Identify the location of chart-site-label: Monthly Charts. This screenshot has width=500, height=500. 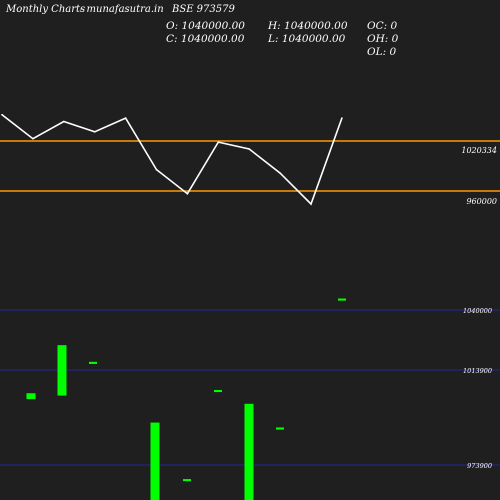
(46, 9).